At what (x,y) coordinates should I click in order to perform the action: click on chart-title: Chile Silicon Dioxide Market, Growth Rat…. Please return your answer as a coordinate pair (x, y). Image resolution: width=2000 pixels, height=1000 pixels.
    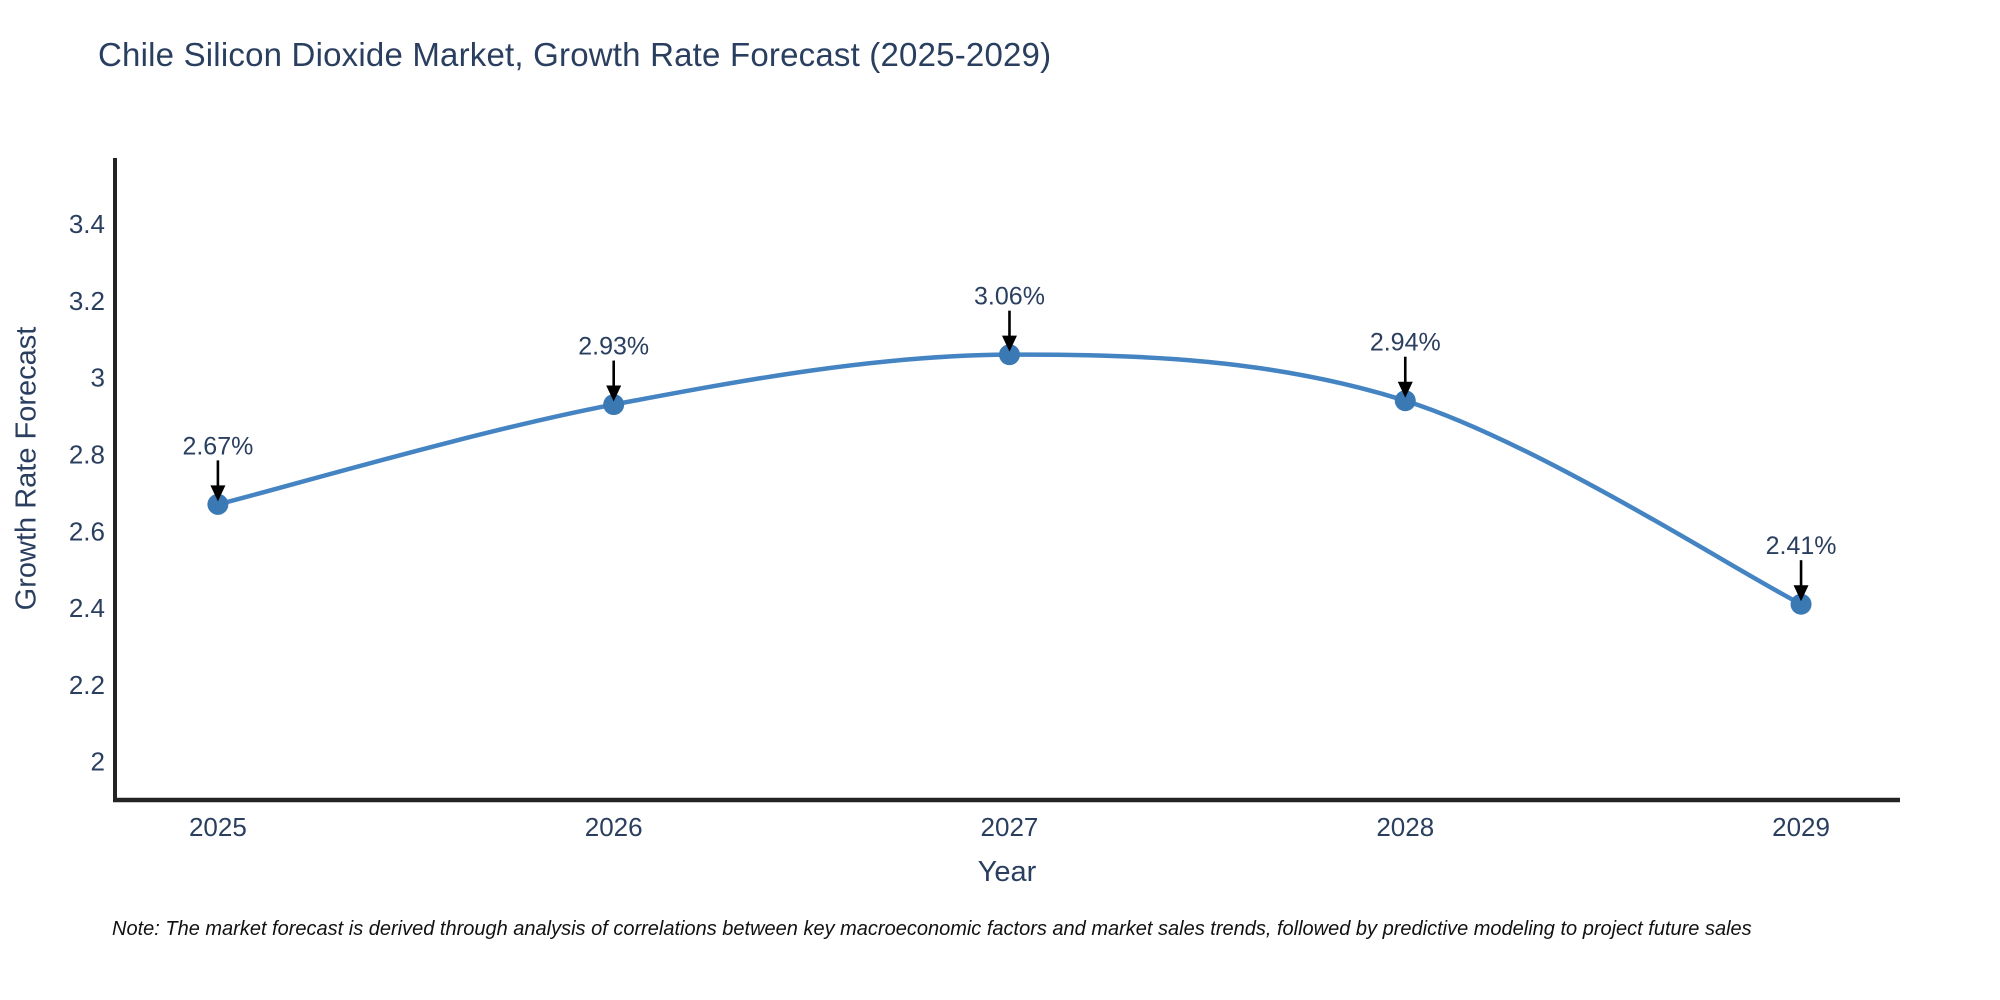
    Looking at the image, I should click on (575, 54).